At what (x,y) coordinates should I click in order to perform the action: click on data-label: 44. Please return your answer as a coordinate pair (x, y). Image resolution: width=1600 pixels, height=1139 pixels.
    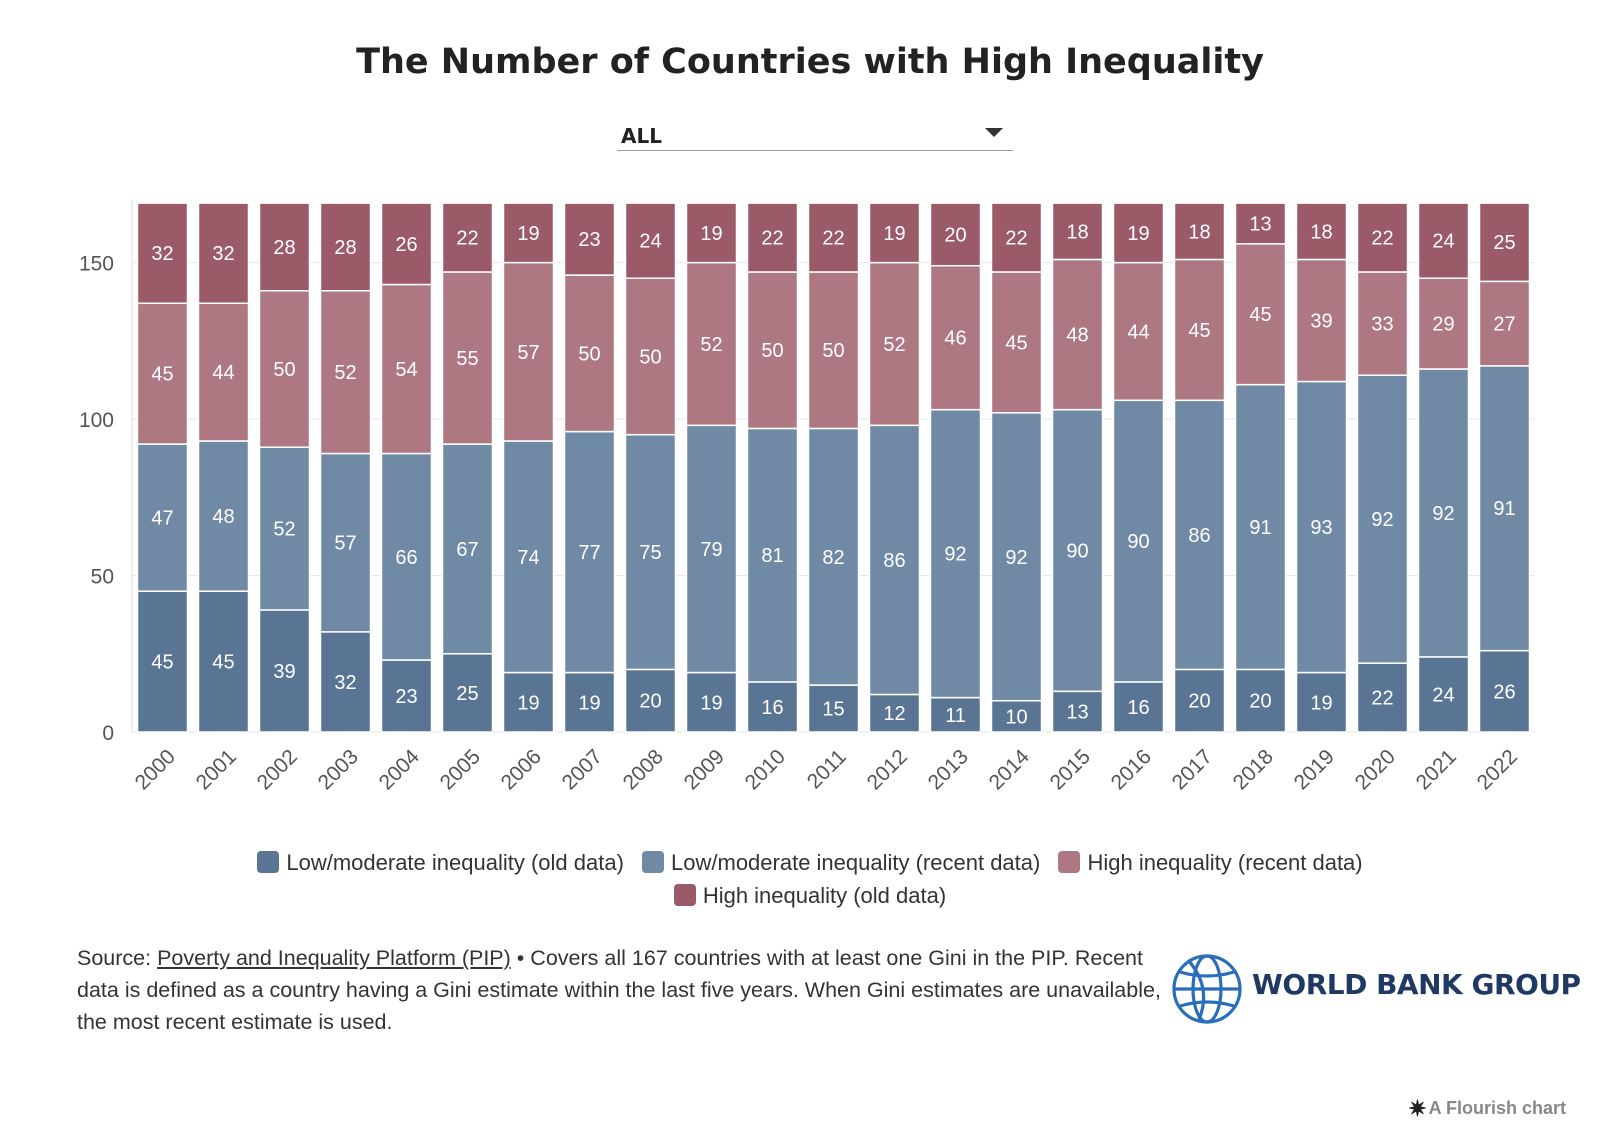
    Looking at the image, I should click on (1138, 332).